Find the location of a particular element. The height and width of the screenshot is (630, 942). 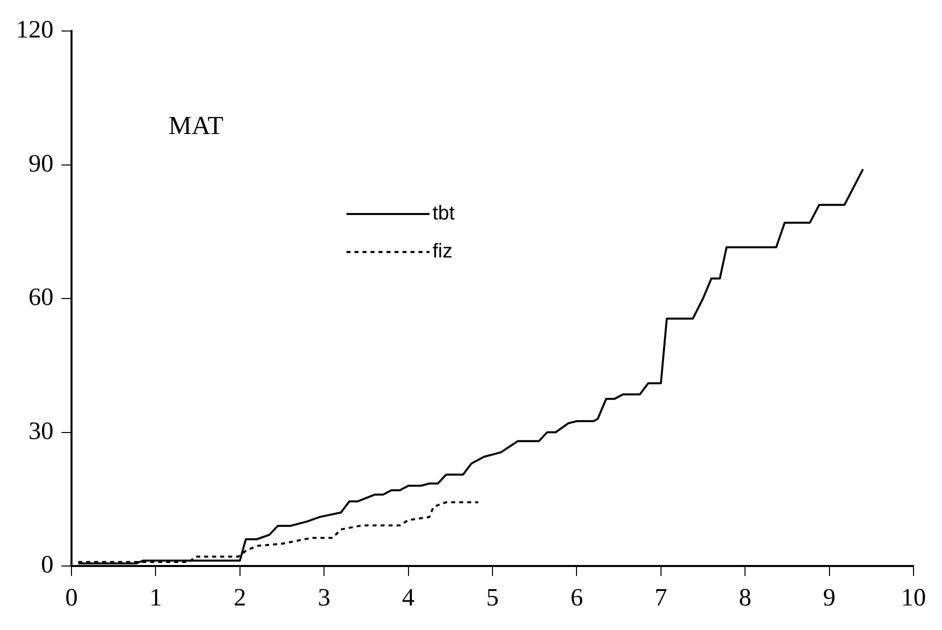

y-tick-label: 60 is located at coordinates (41, 298).